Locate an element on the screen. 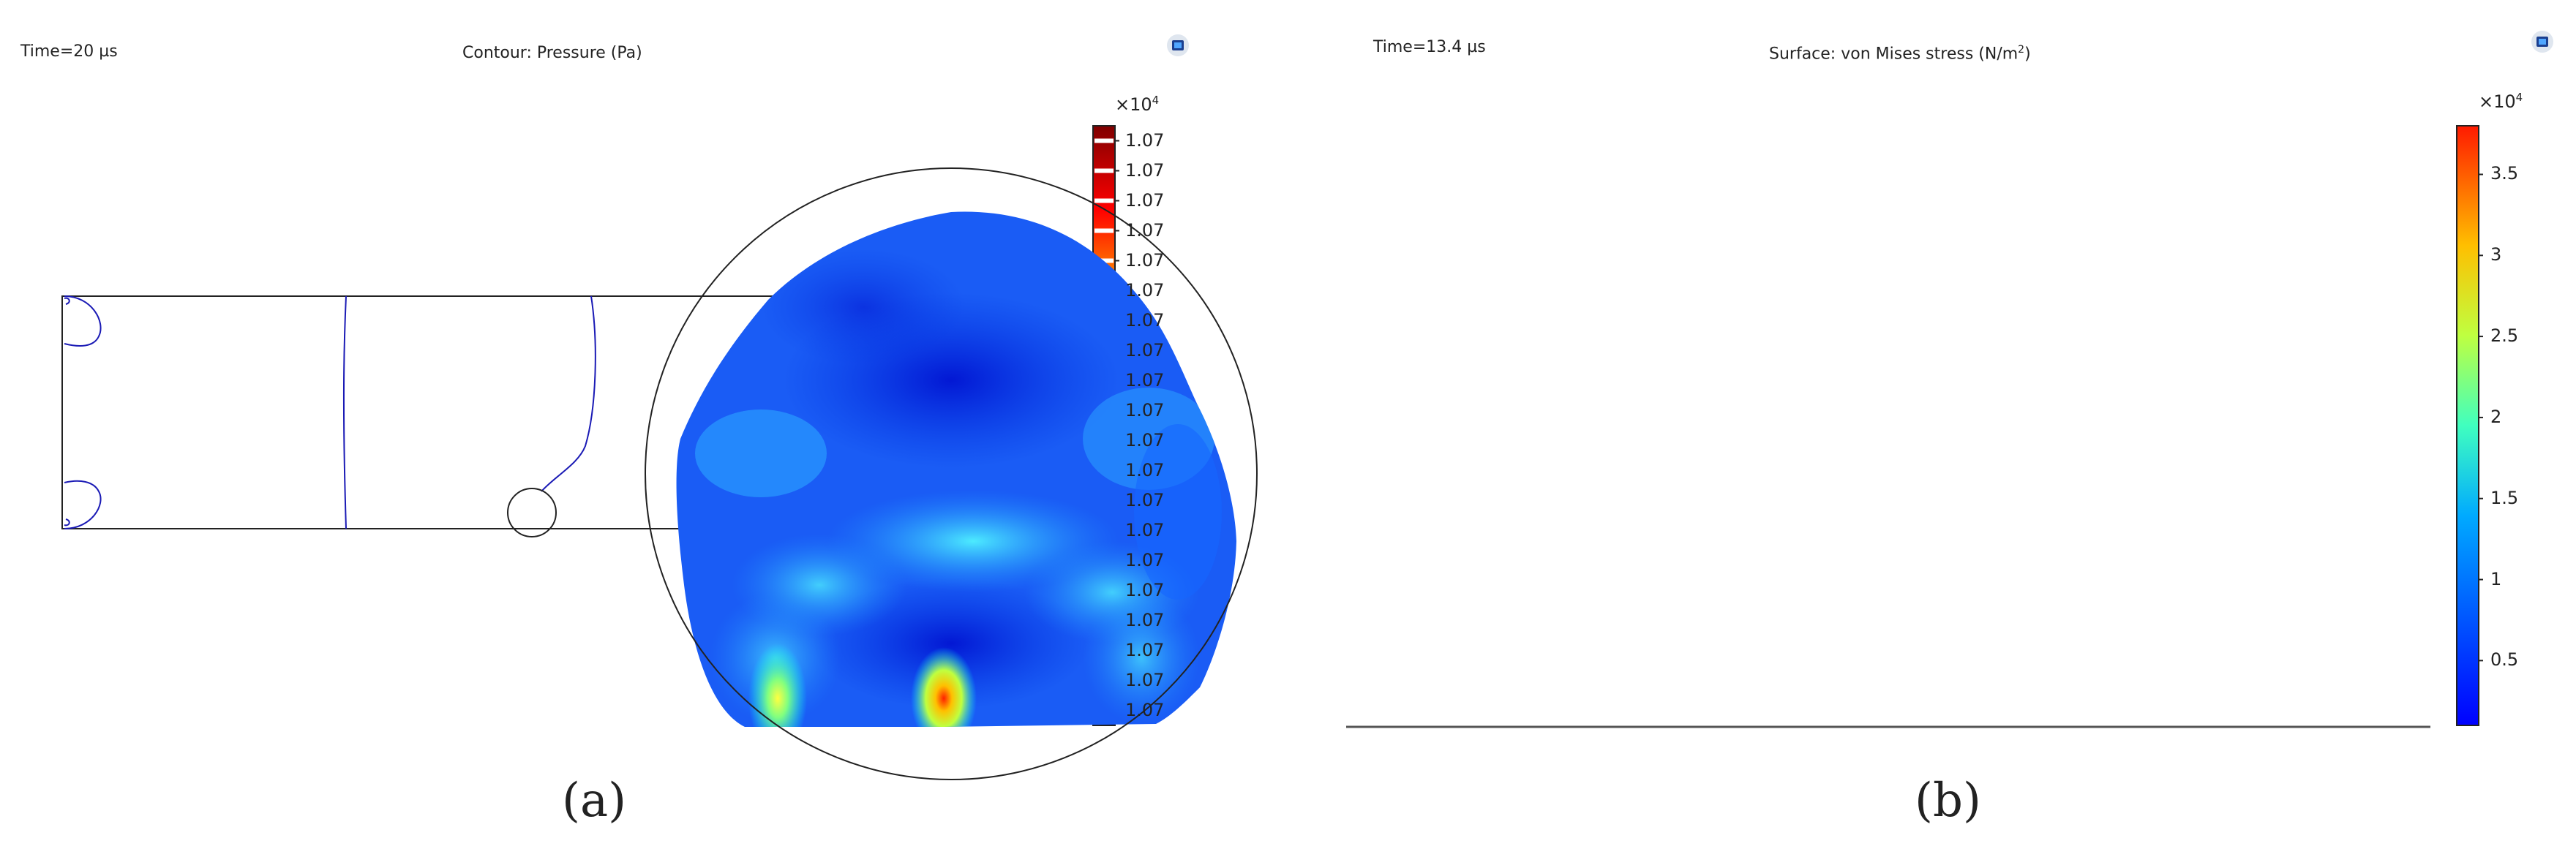  sphere-outline is located at coordinates (532, 512).